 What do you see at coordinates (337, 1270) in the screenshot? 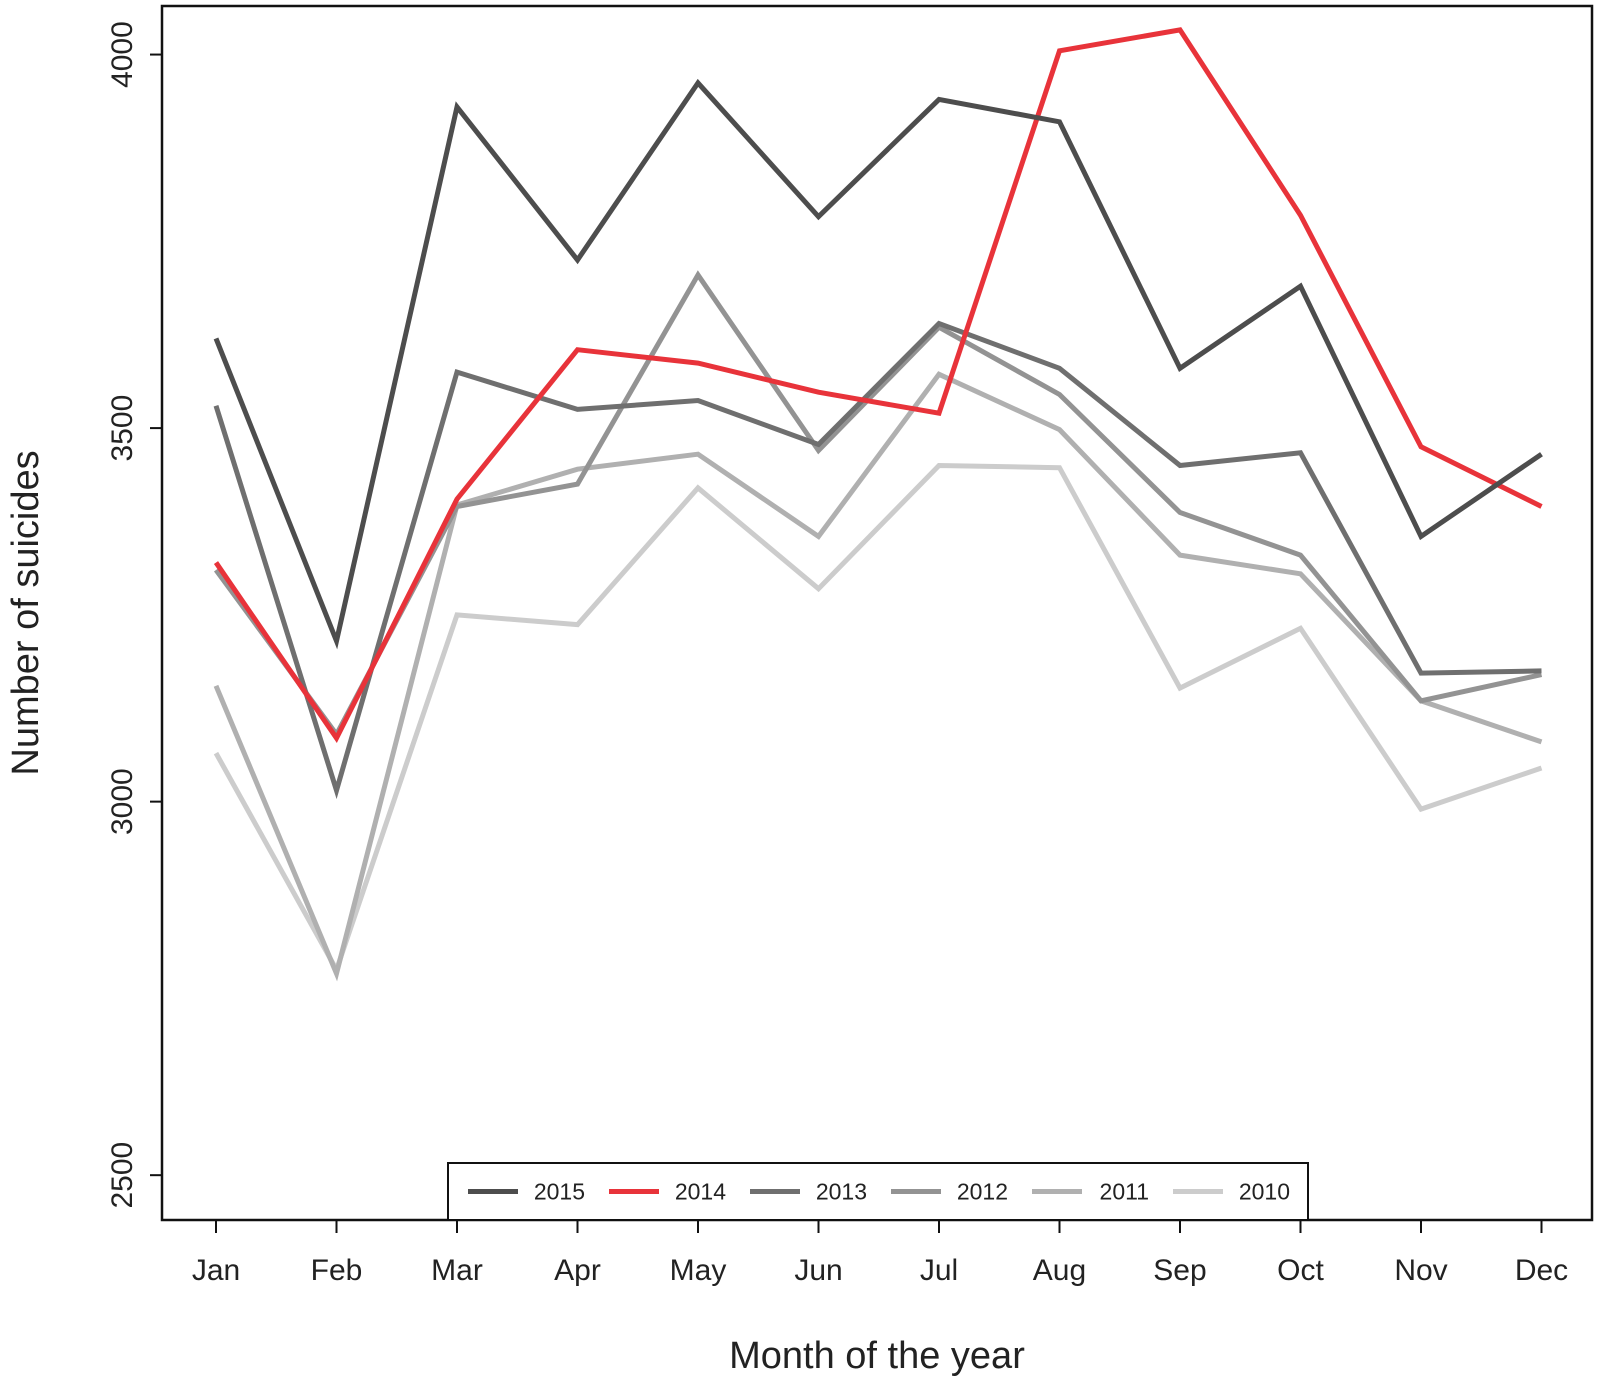
I see `x-tick-label: Feb` at bounding box center [337, 1270].